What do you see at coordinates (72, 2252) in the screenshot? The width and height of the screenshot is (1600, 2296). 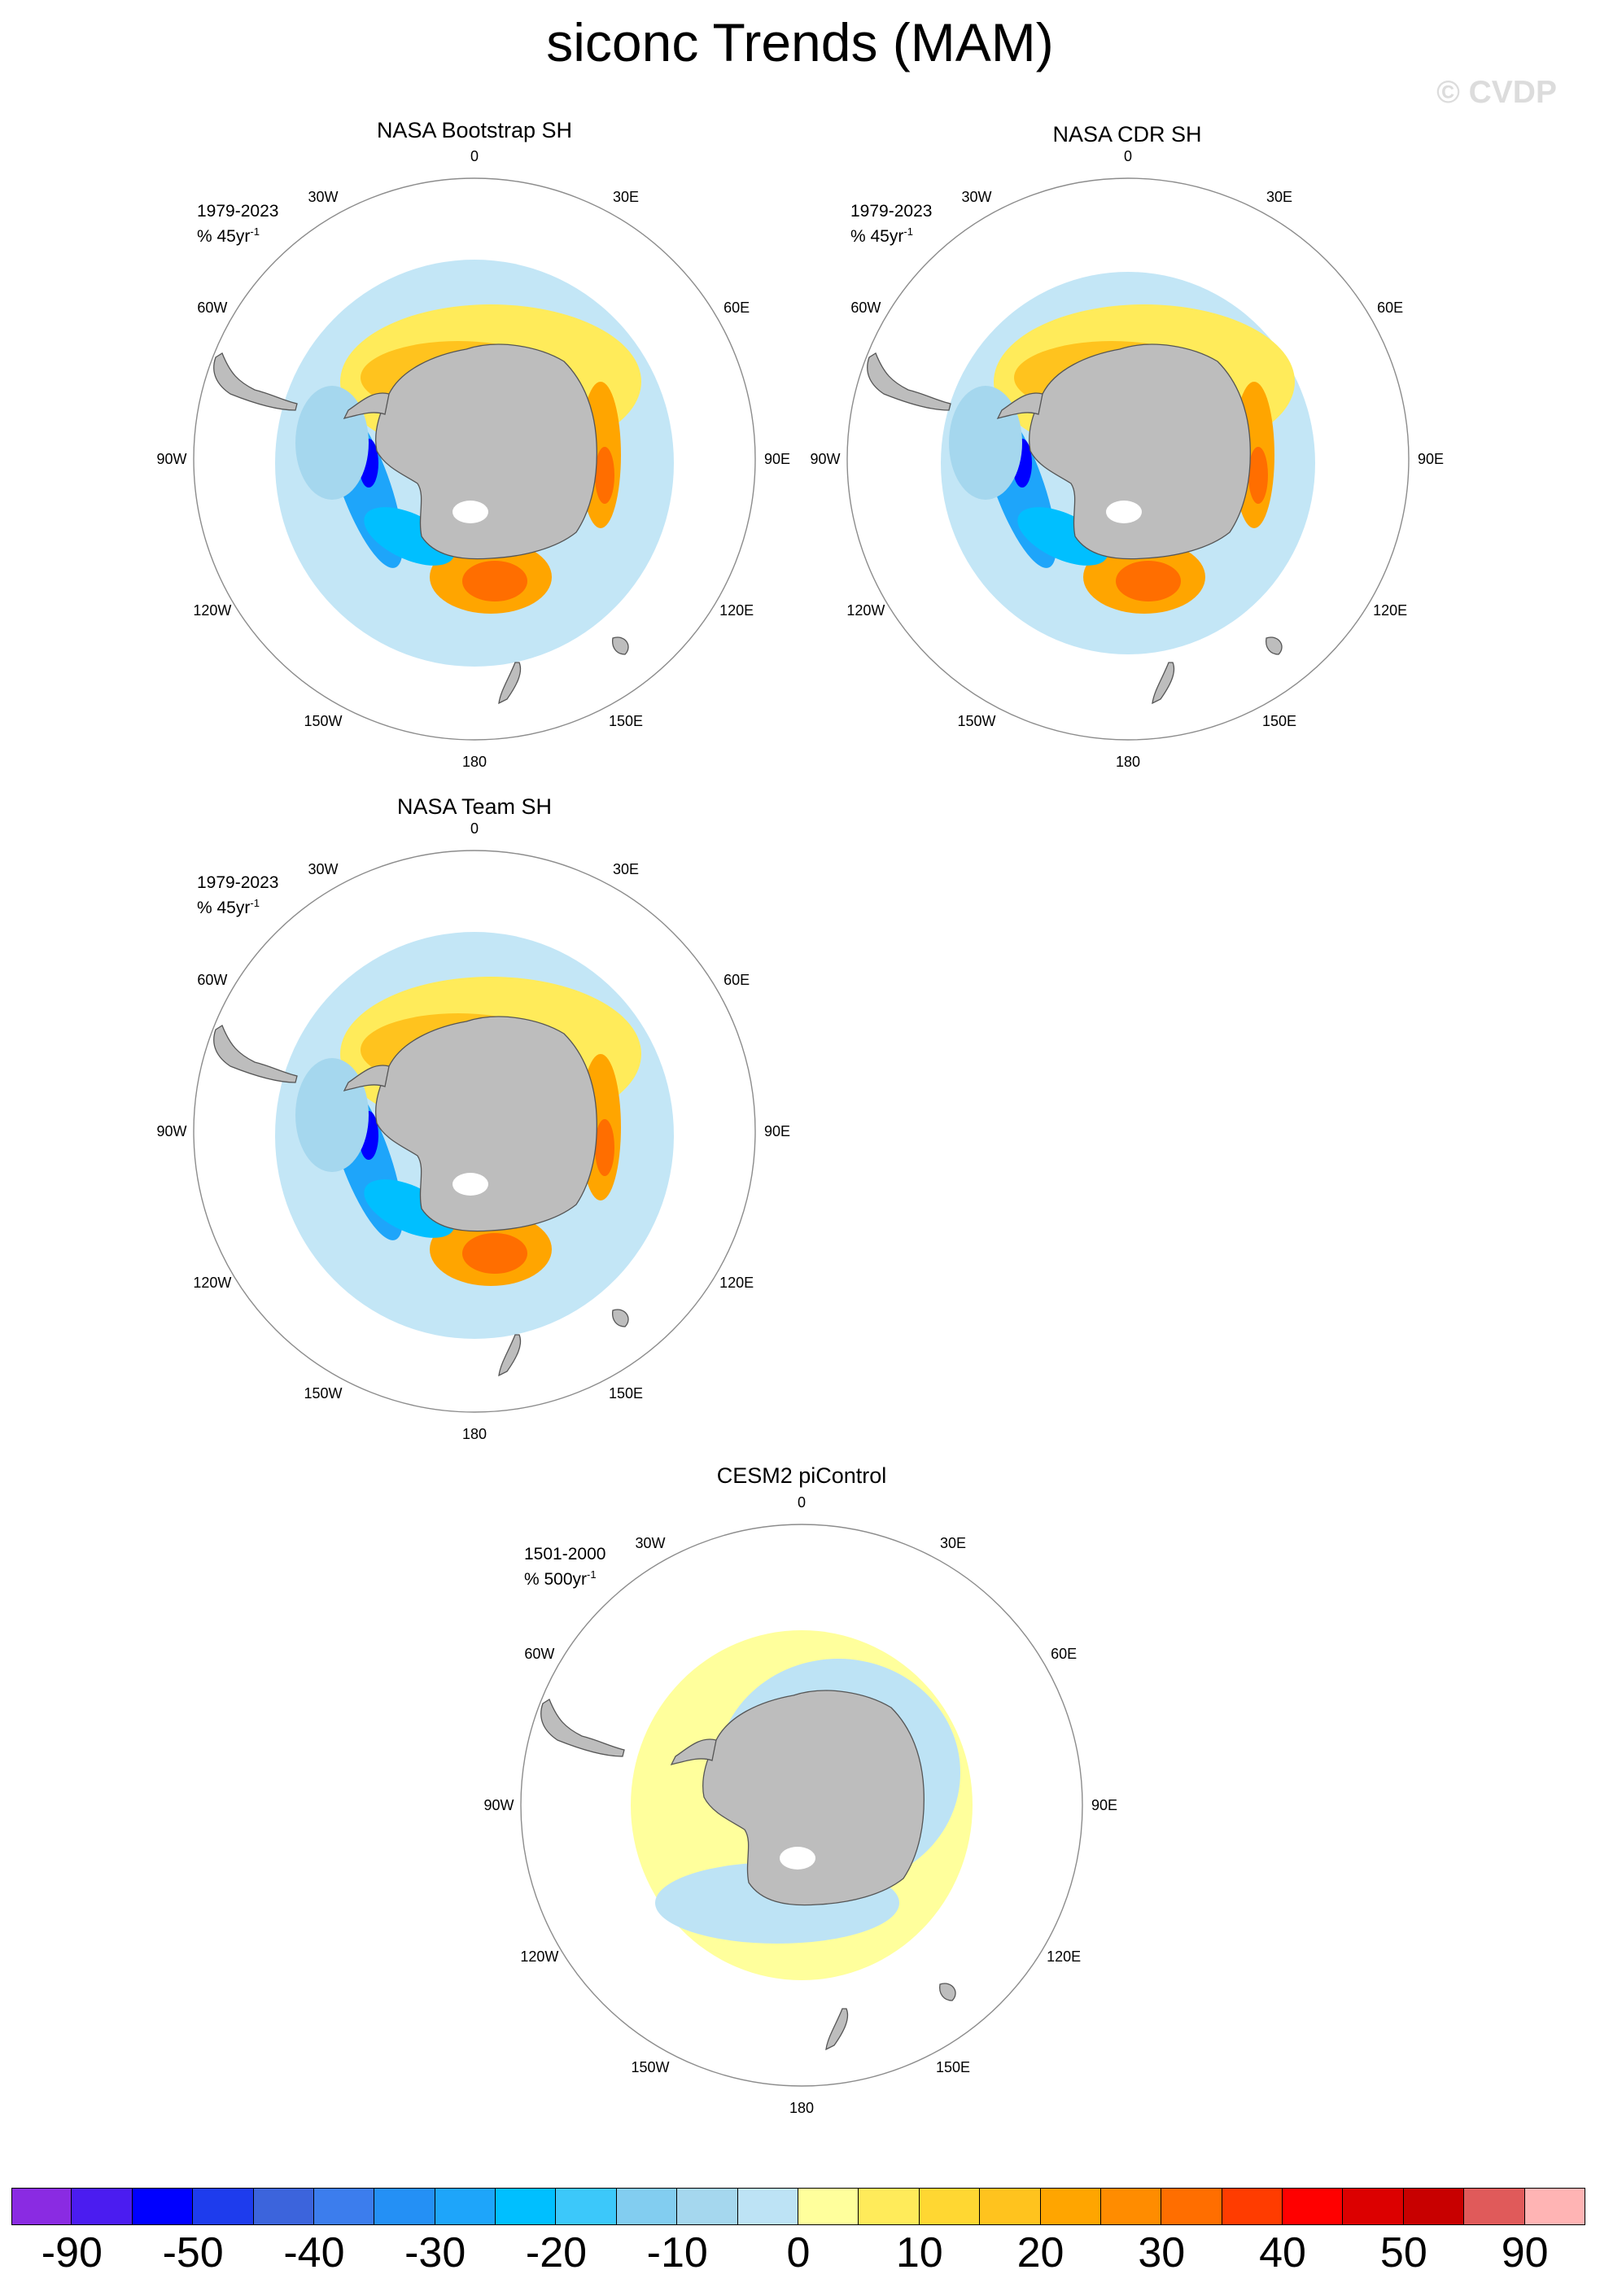 I see `colorbar-tick-label: -90` at bounding box center [72, 2252].